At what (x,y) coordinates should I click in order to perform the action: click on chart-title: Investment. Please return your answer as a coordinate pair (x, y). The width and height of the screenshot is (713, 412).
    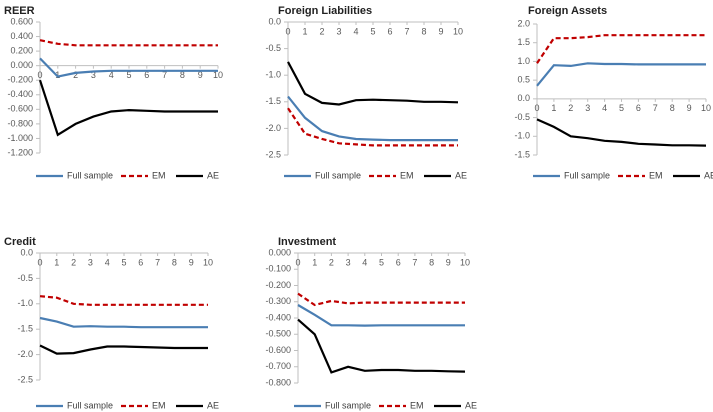
    Looking at the image, I should click on (307, 242).